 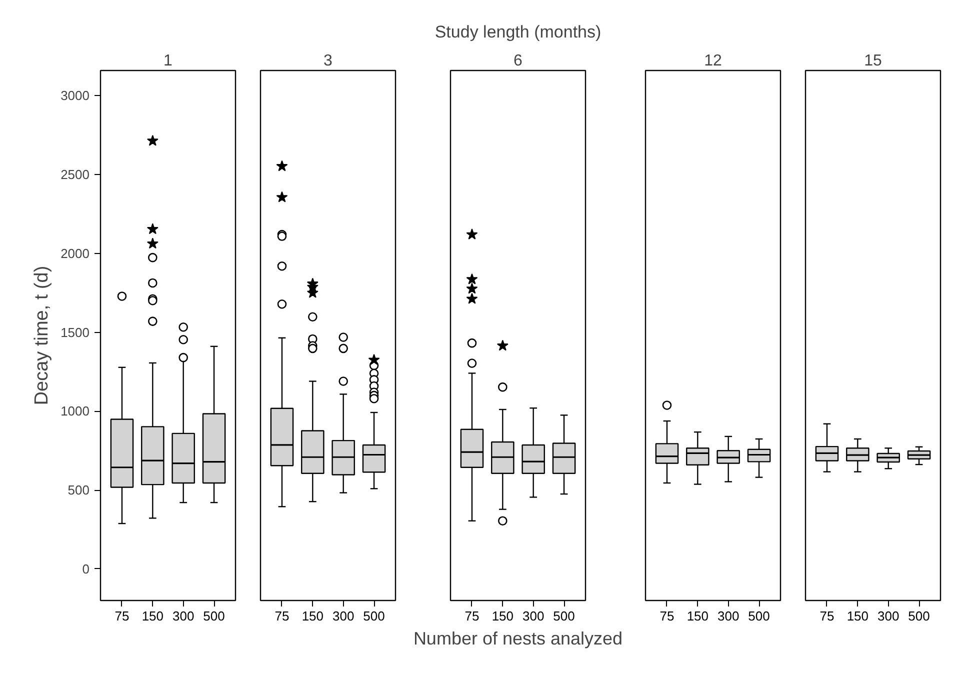 I want to click on y-tick-label: 2000, so click(x=75, y=253).